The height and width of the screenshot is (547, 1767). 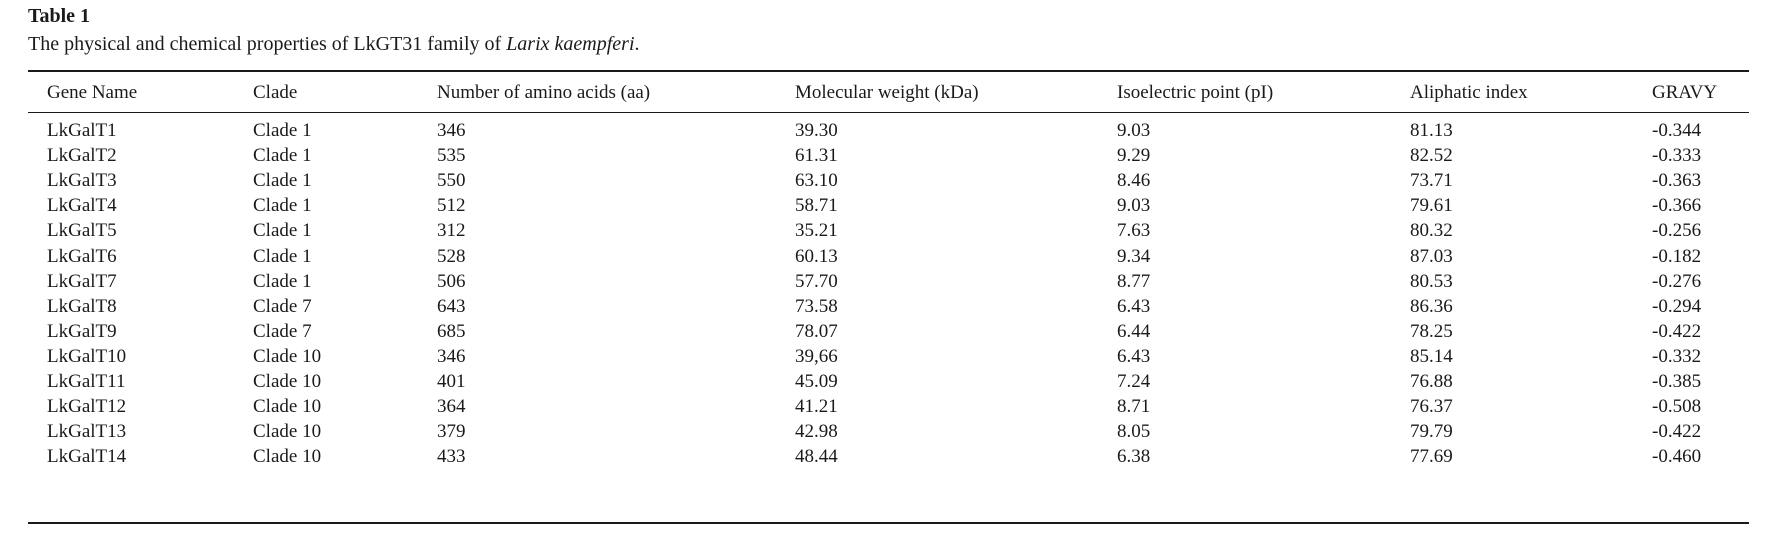 What do you see at coordinates (1134, 431) in the screenshot?
I see `cell-isoelectric-point: 8.05` at bounding box center [1134, 431].